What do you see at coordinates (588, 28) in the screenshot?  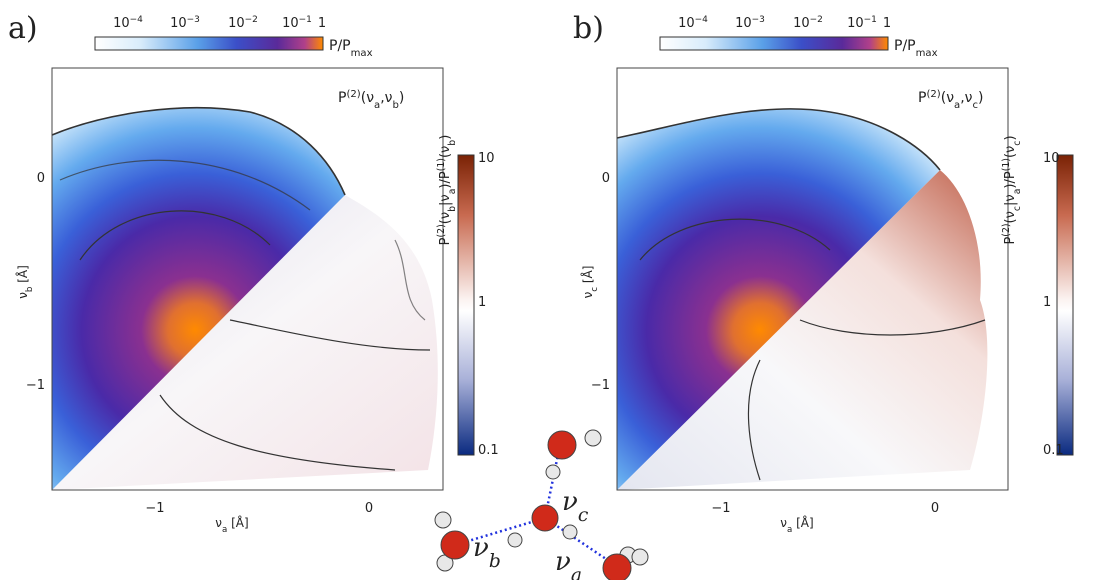 I see `panel-letter: b)` at bounding box center [588, 28].